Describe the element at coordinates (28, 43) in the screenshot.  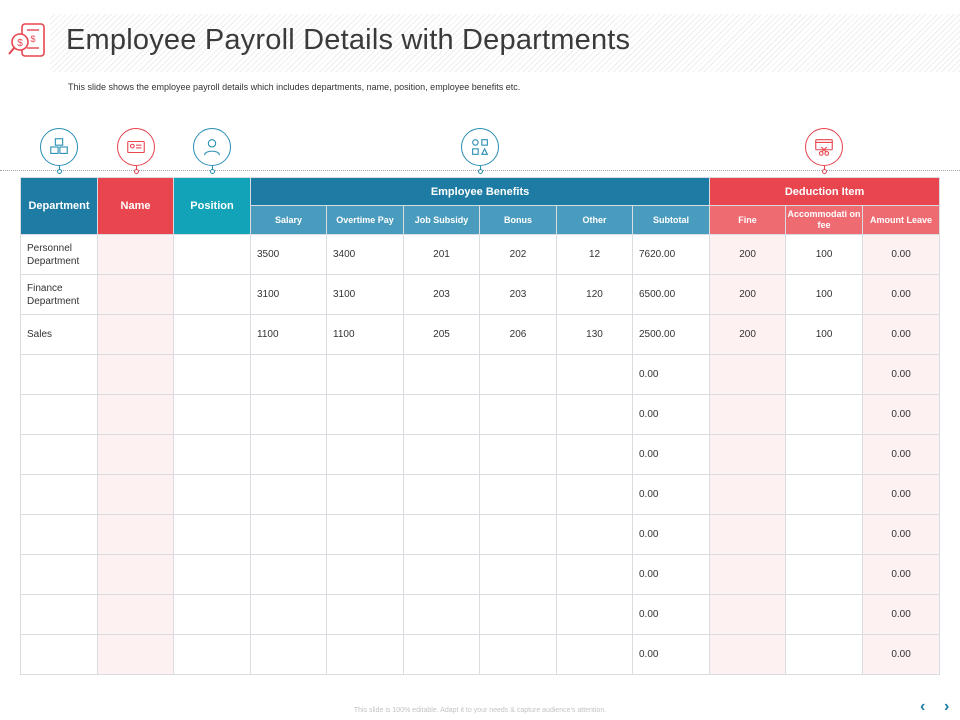
I see `payroll-document-icon: $ $` at that location.